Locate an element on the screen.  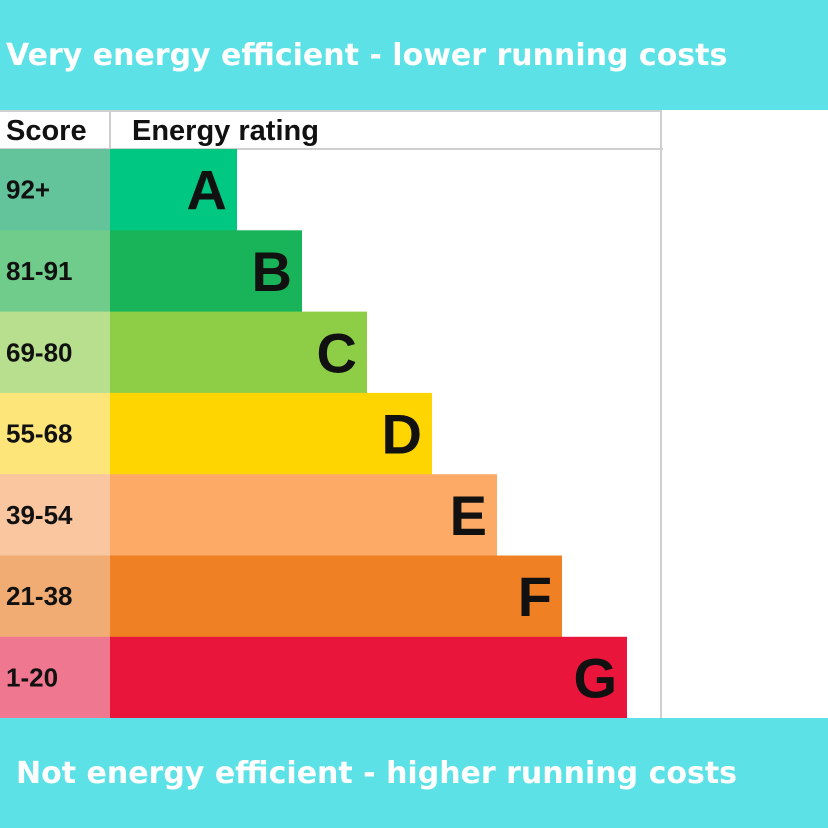
score-label-f: 21-38 is located at coordinates (39, 596).